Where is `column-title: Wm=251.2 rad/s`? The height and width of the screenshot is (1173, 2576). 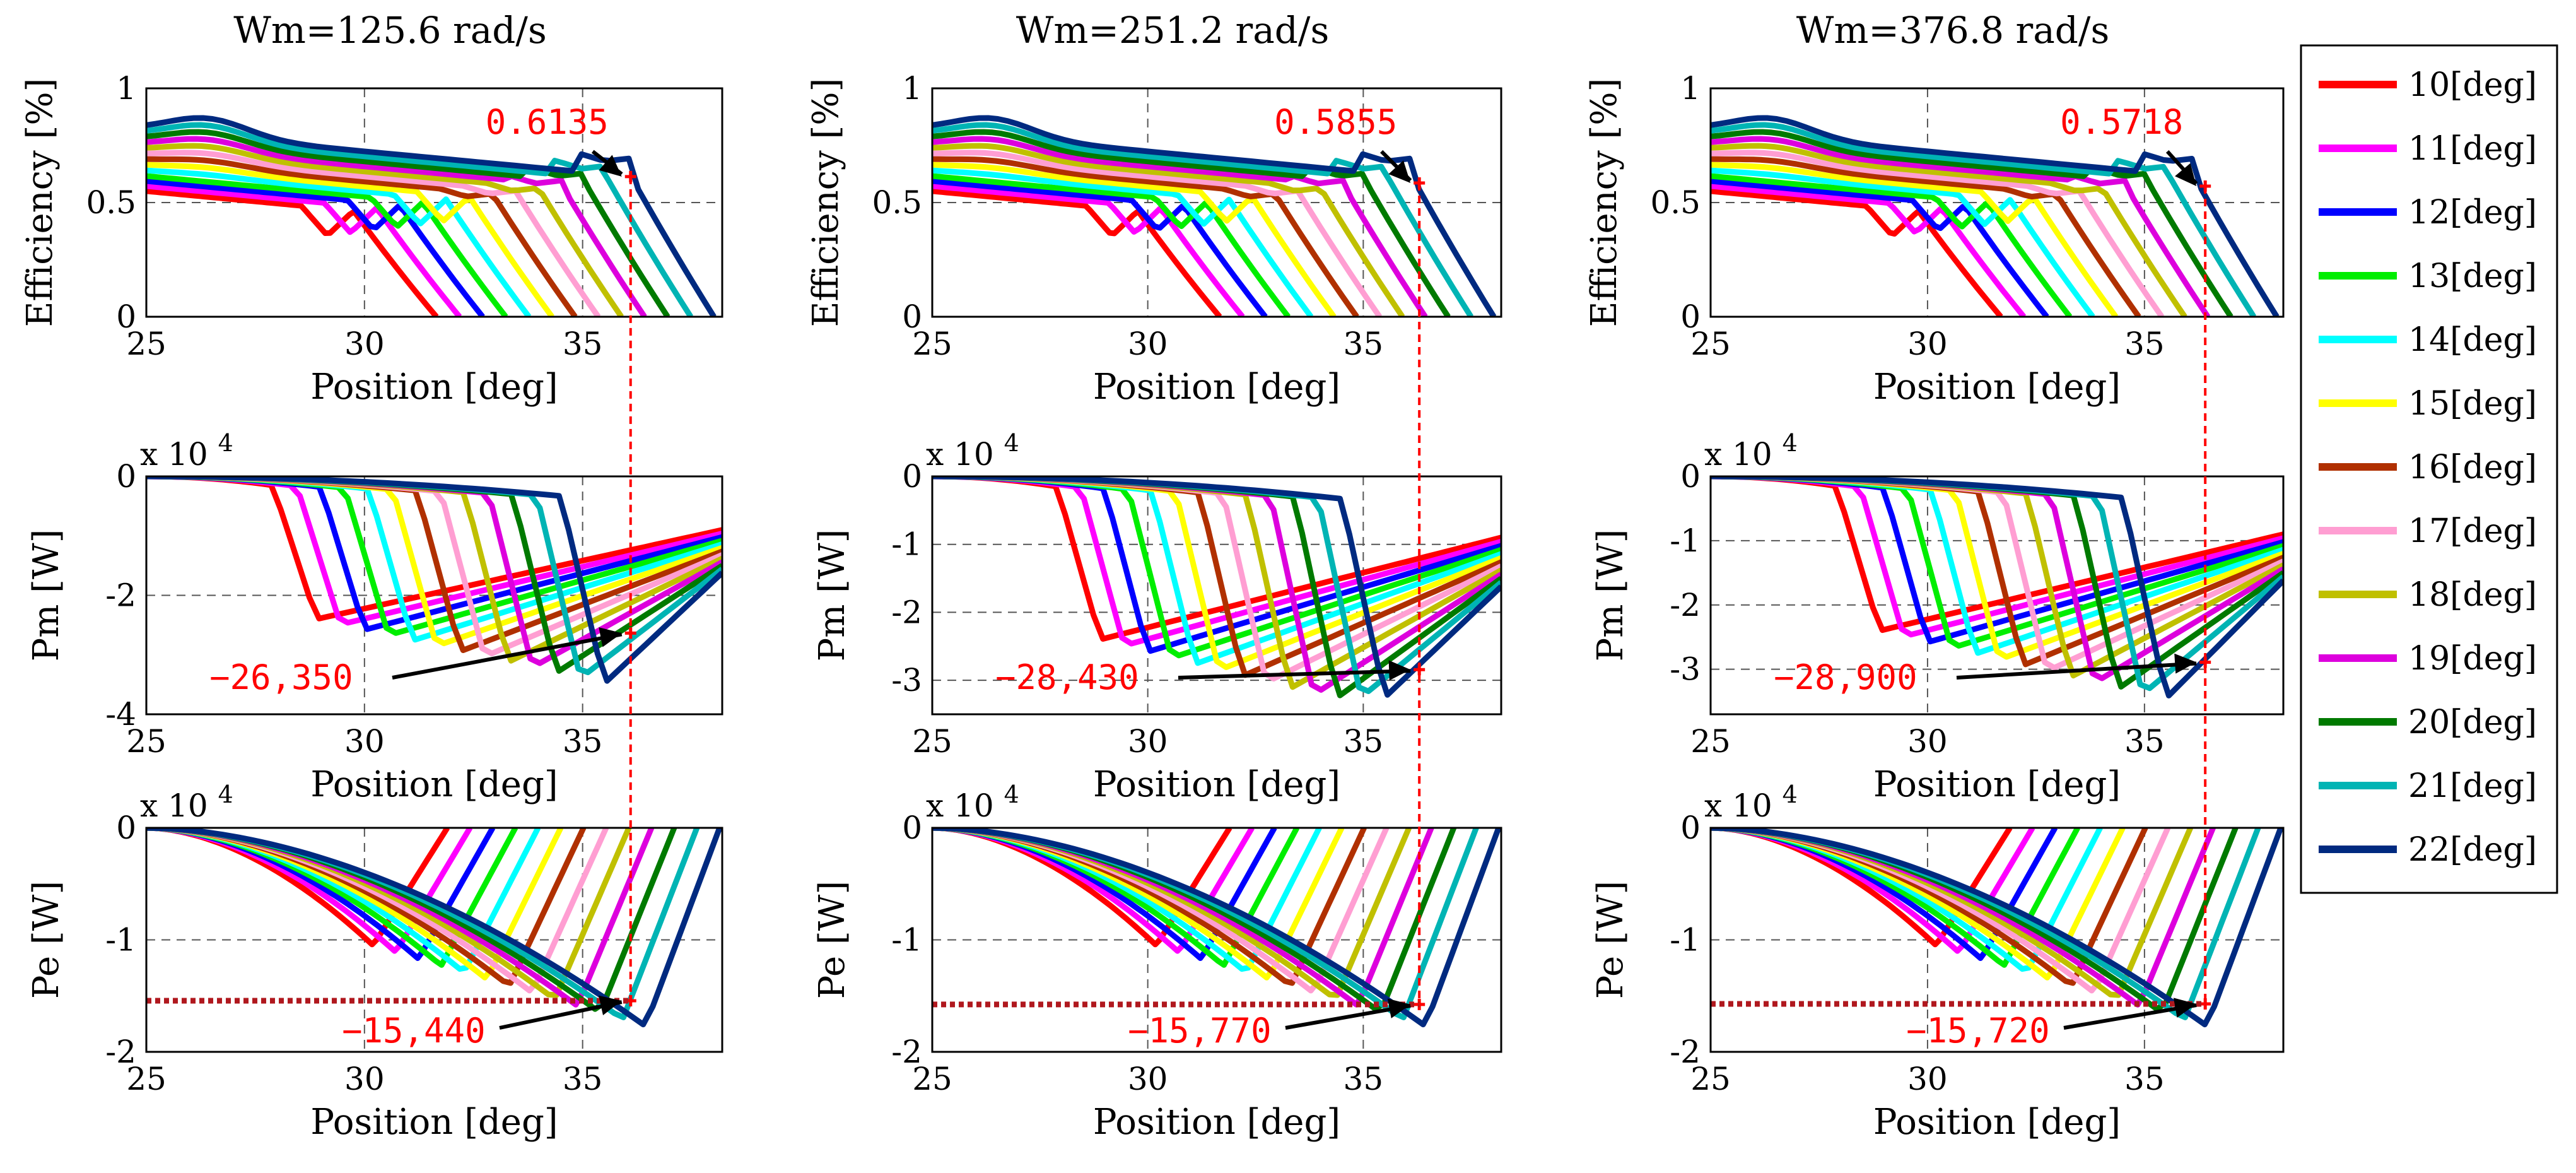
column-title: Wm=251.2 rad/s is located at coordinates (1172, 30).